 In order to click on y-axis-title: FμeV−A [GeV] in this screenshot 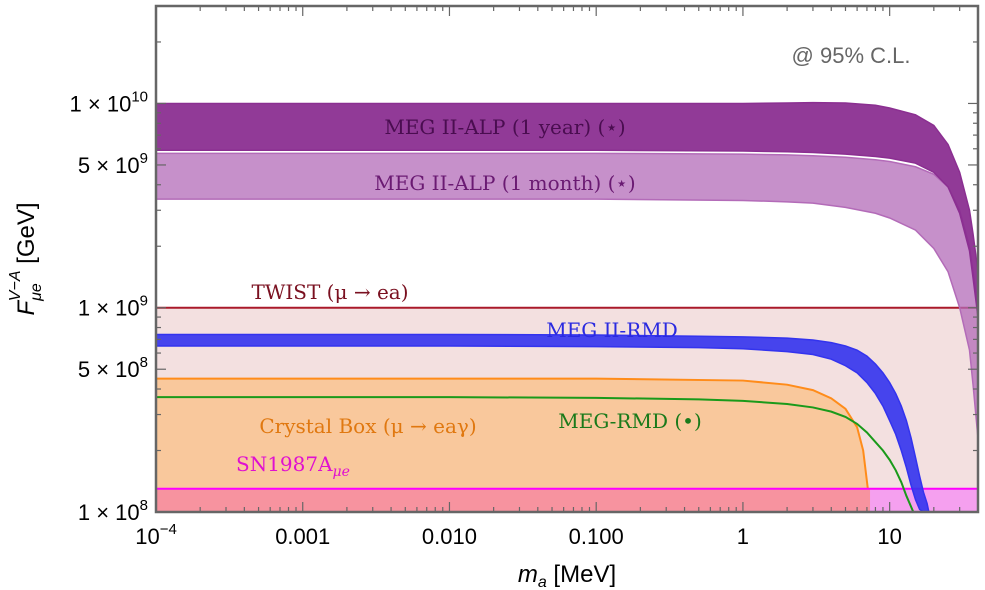, I will do `click(26, 258)`.